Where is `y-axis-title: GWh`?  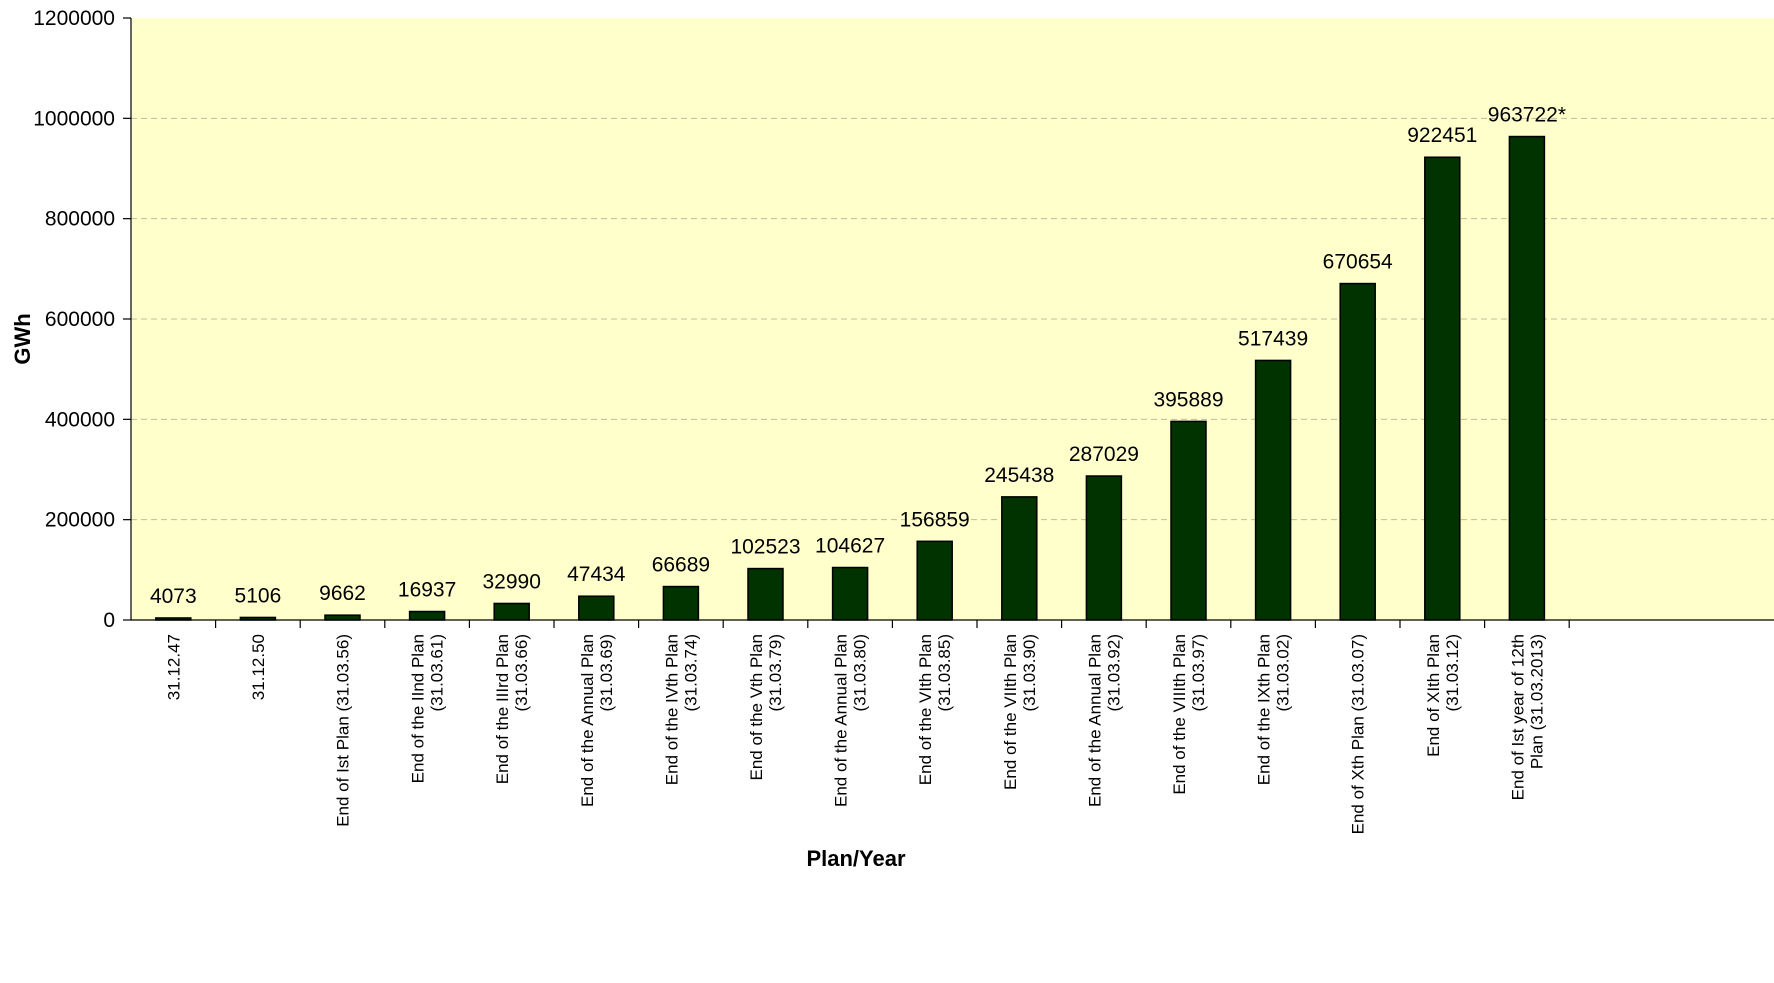
y-axis-title: GWh is located at coordinates (22, 338).